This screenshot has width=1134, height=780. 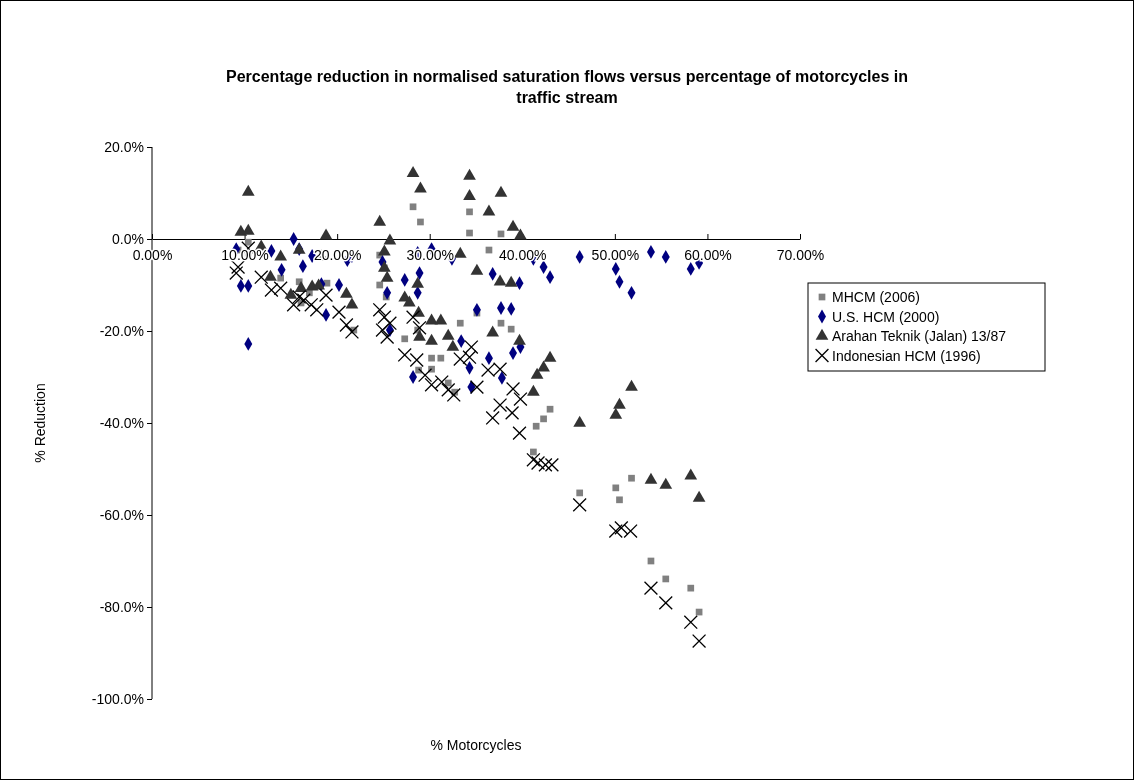 What do you see at coordinates (117, 698) in the screenshot?
I see `y-tick-label: -100.0%` at bounding box center [117, 698].